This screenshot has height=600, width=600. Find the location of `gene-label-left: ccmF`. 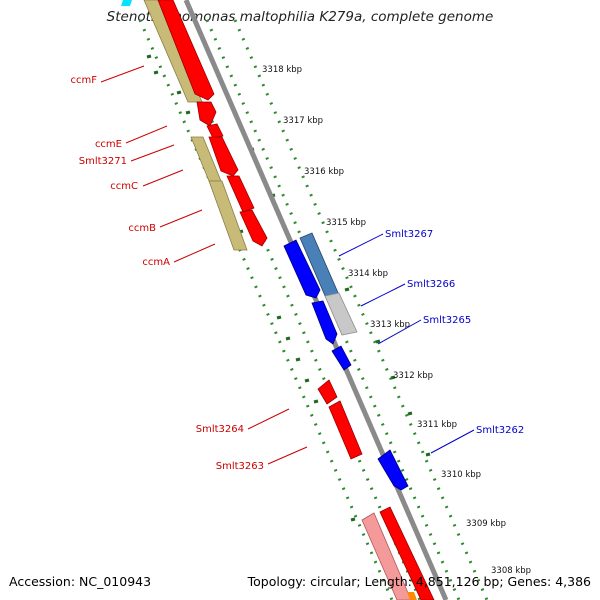

gene-label-left: ccmF is located at coordinates (84, 80).